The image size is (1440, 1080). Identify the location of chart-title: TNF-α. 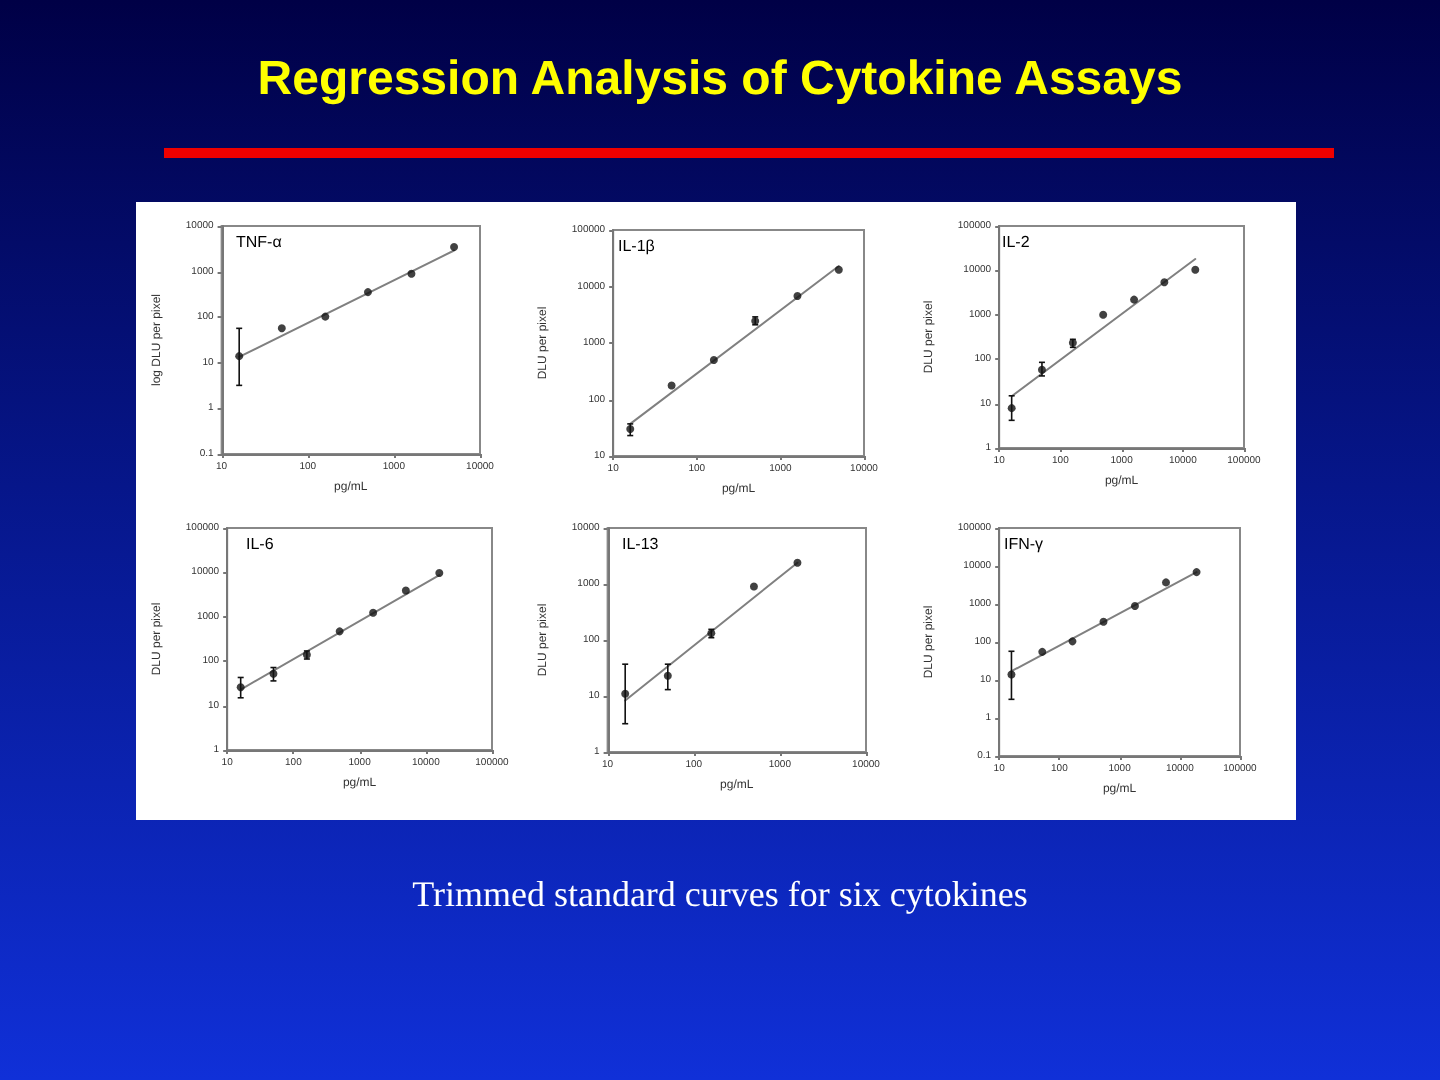
(259, 242).